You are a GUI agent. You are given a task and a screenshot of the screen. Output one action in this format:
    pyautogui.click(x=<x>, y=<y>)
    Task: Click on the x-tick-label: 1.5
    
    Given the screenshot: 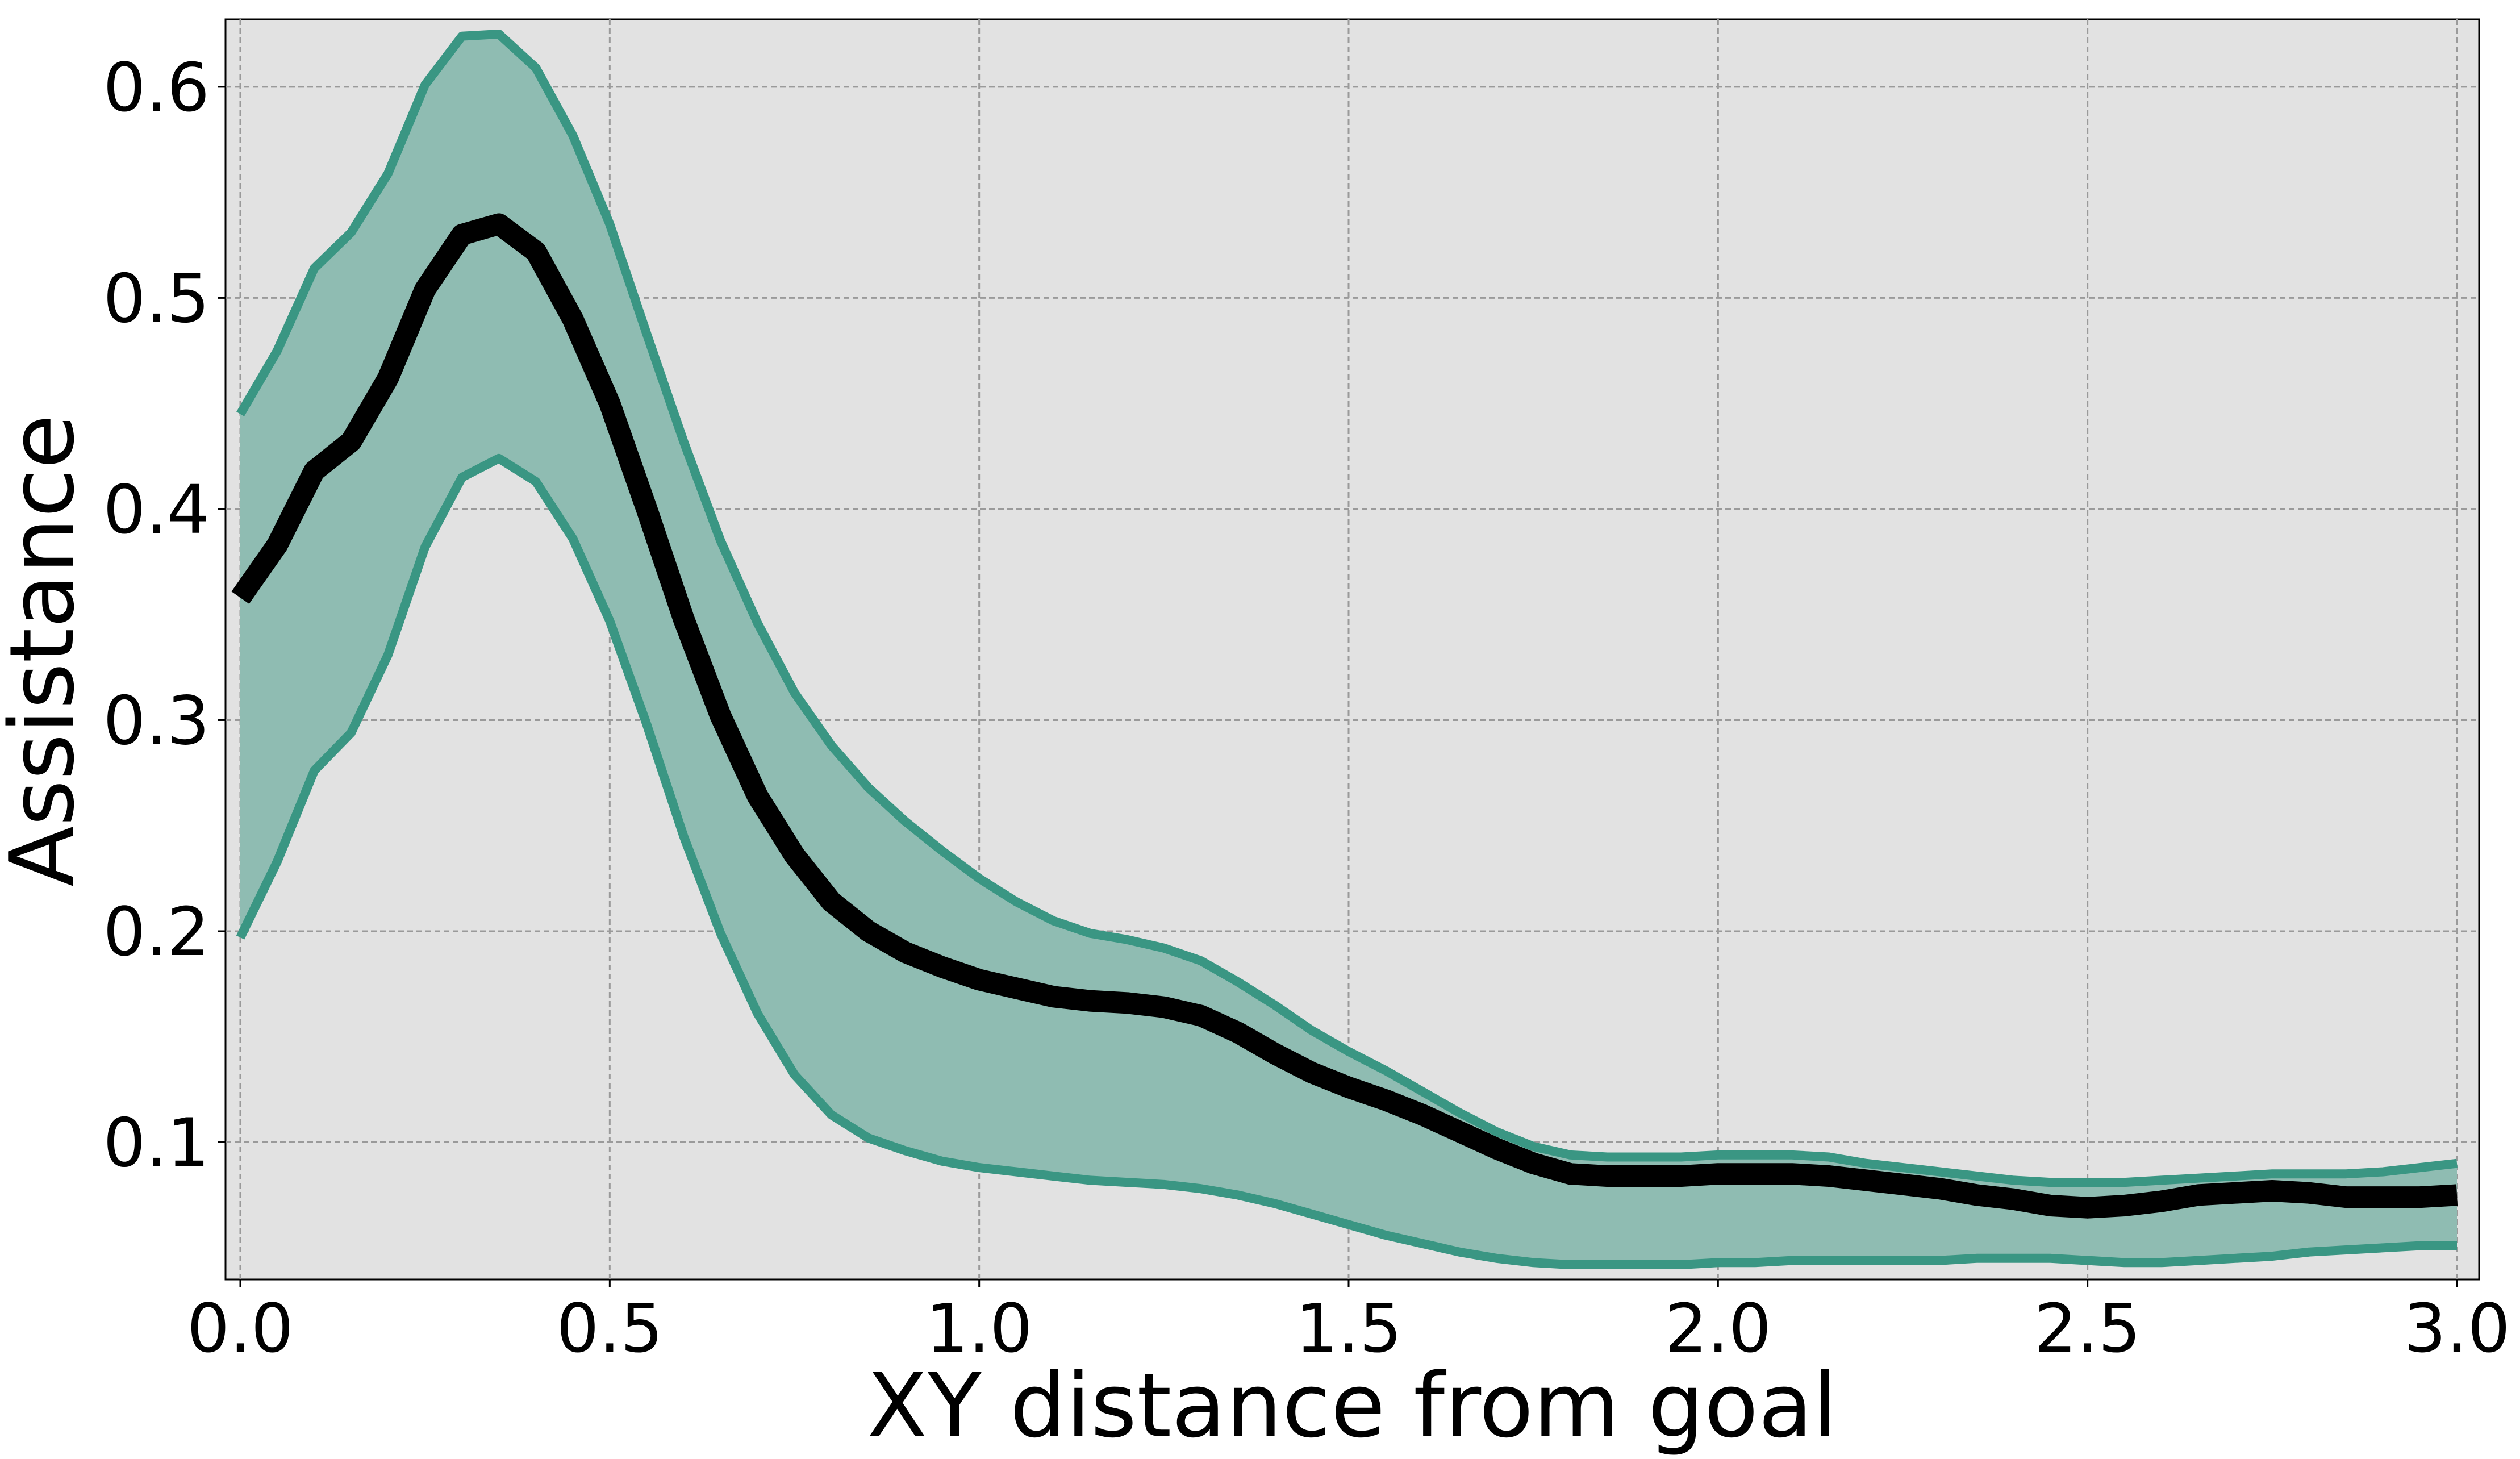 What is the action you would take?
    pyautogui.click(x=1348, y=1328)
    